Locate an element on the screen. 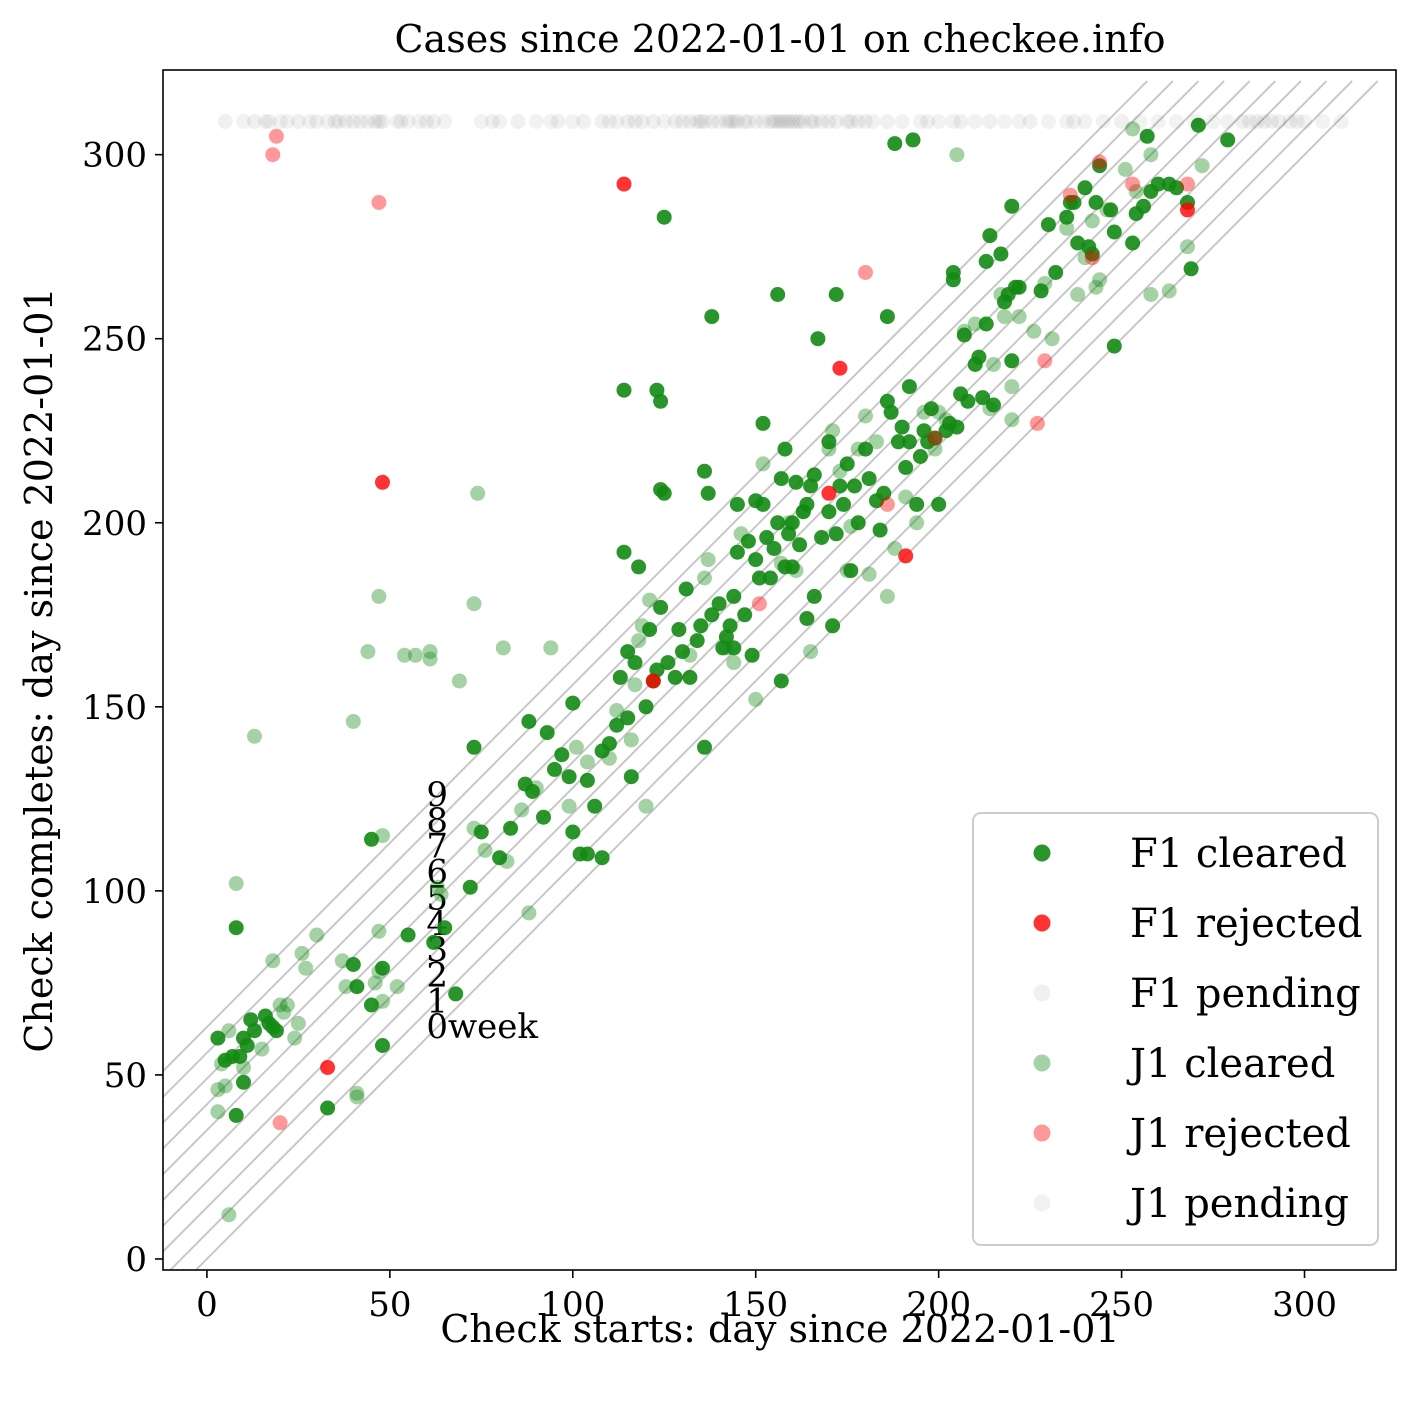 This screenshot has width=1423, height=1409. legend-item: F1 cleared is located at coordinates (1190, 854).